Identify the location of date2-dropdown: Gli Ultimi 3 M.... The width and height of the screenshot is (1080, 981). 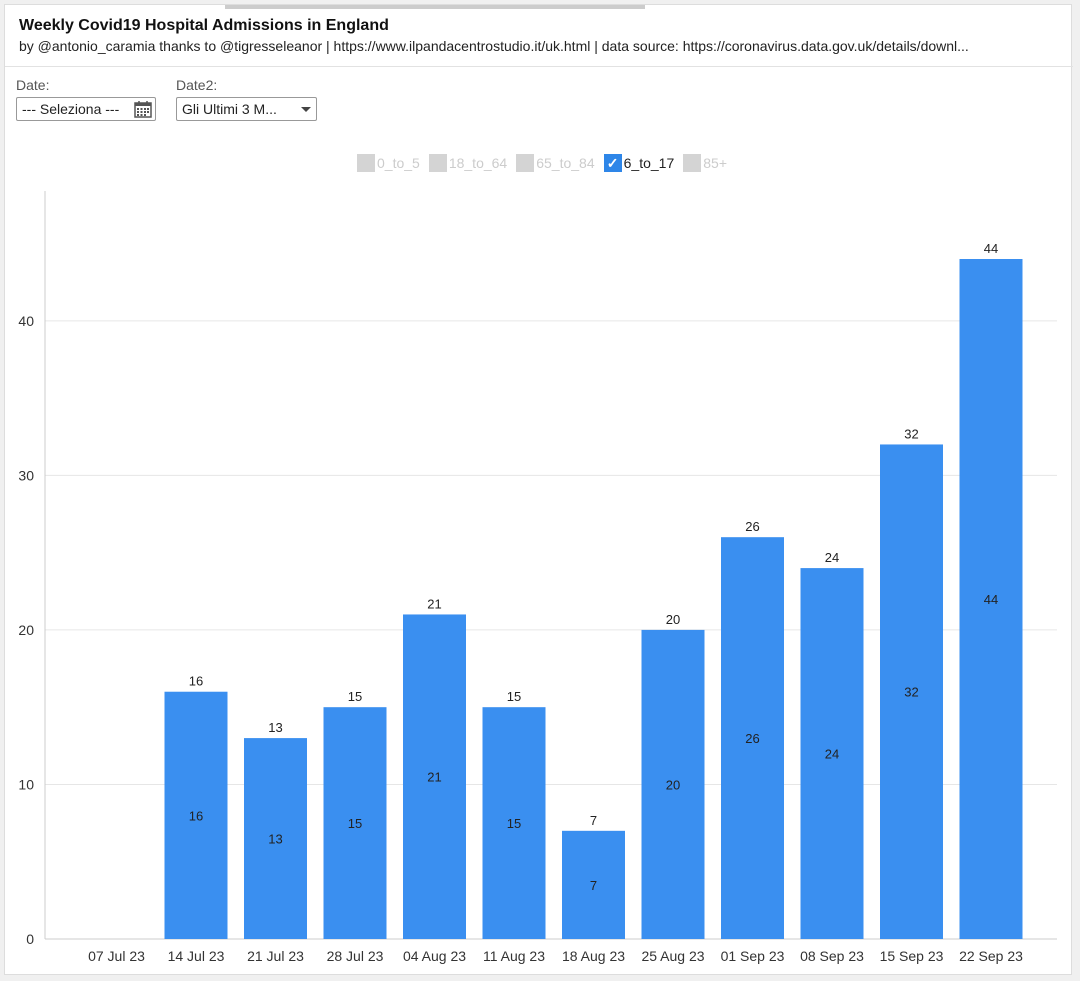
(246, 109).